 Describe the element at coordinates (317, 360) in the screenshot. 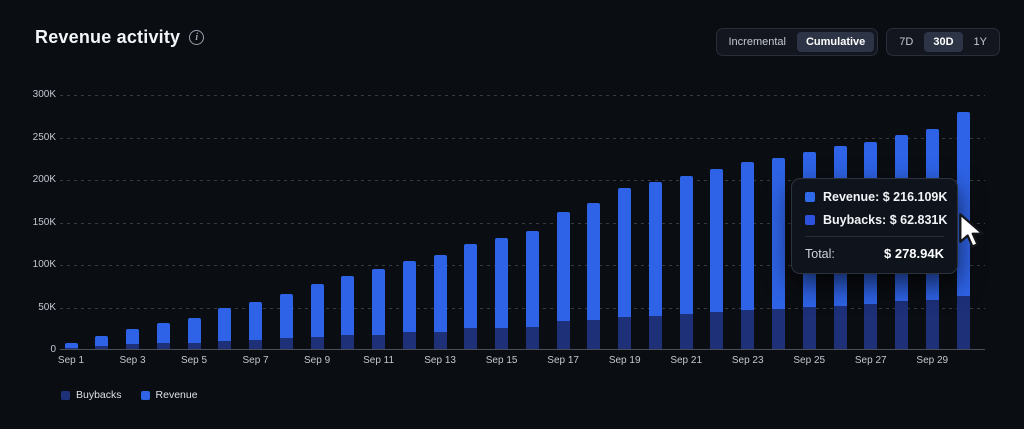

I see `x-tick-label: Sep 9` at that location.